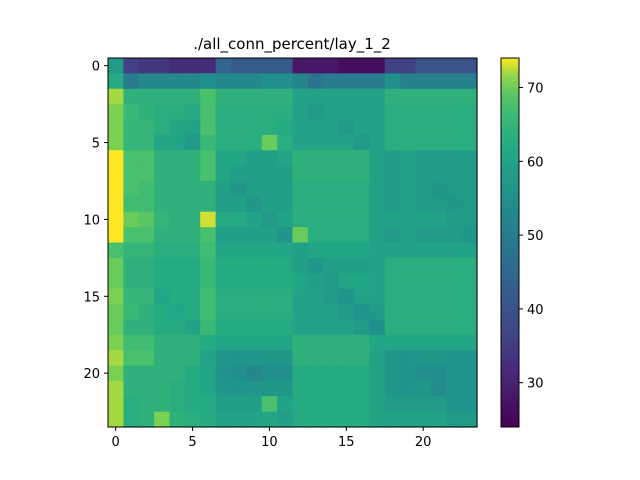 The width and height of the screenshot is (640, 480). Describe the element at coordinates (535, 162) in the screenshot. I see `colorbar-tick-label: 60` at that location.